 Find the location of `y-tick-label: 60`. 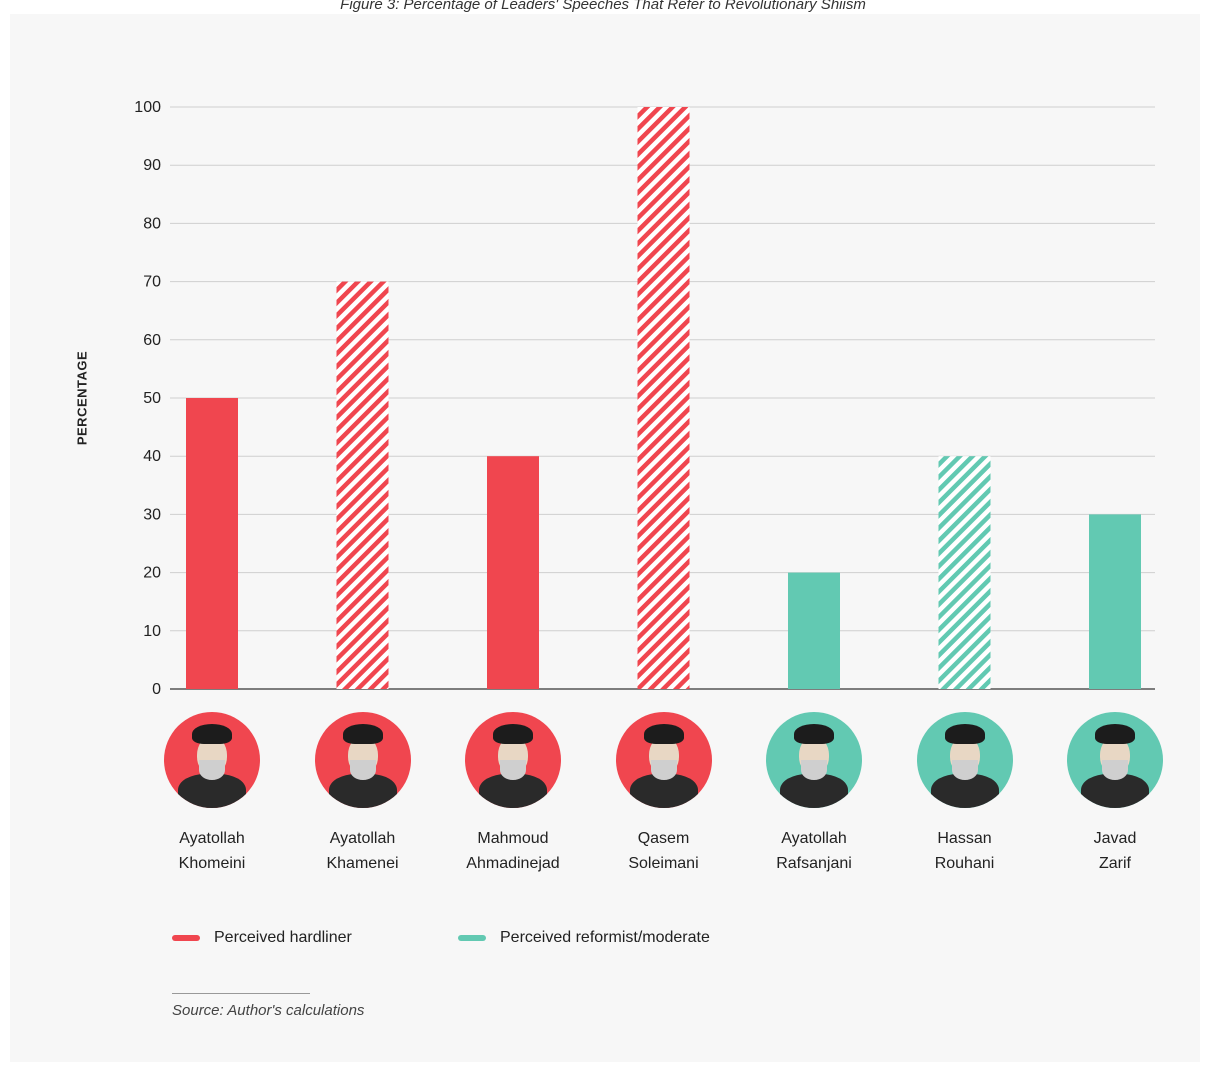

y-tick-label: 60 is located at coordinates (152, 340).